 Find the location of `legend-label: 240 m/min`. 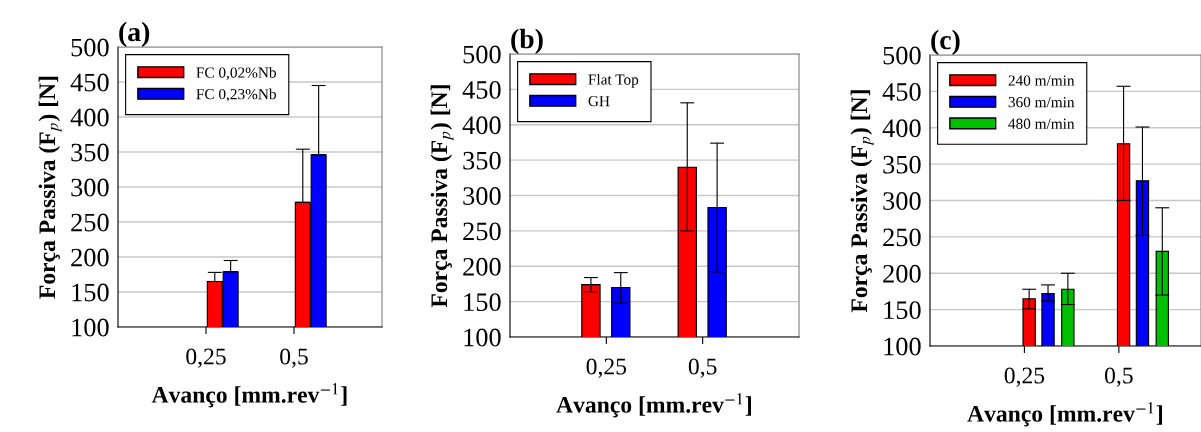

legend-label: 240 m/min is located at coordinates (1041, 80).